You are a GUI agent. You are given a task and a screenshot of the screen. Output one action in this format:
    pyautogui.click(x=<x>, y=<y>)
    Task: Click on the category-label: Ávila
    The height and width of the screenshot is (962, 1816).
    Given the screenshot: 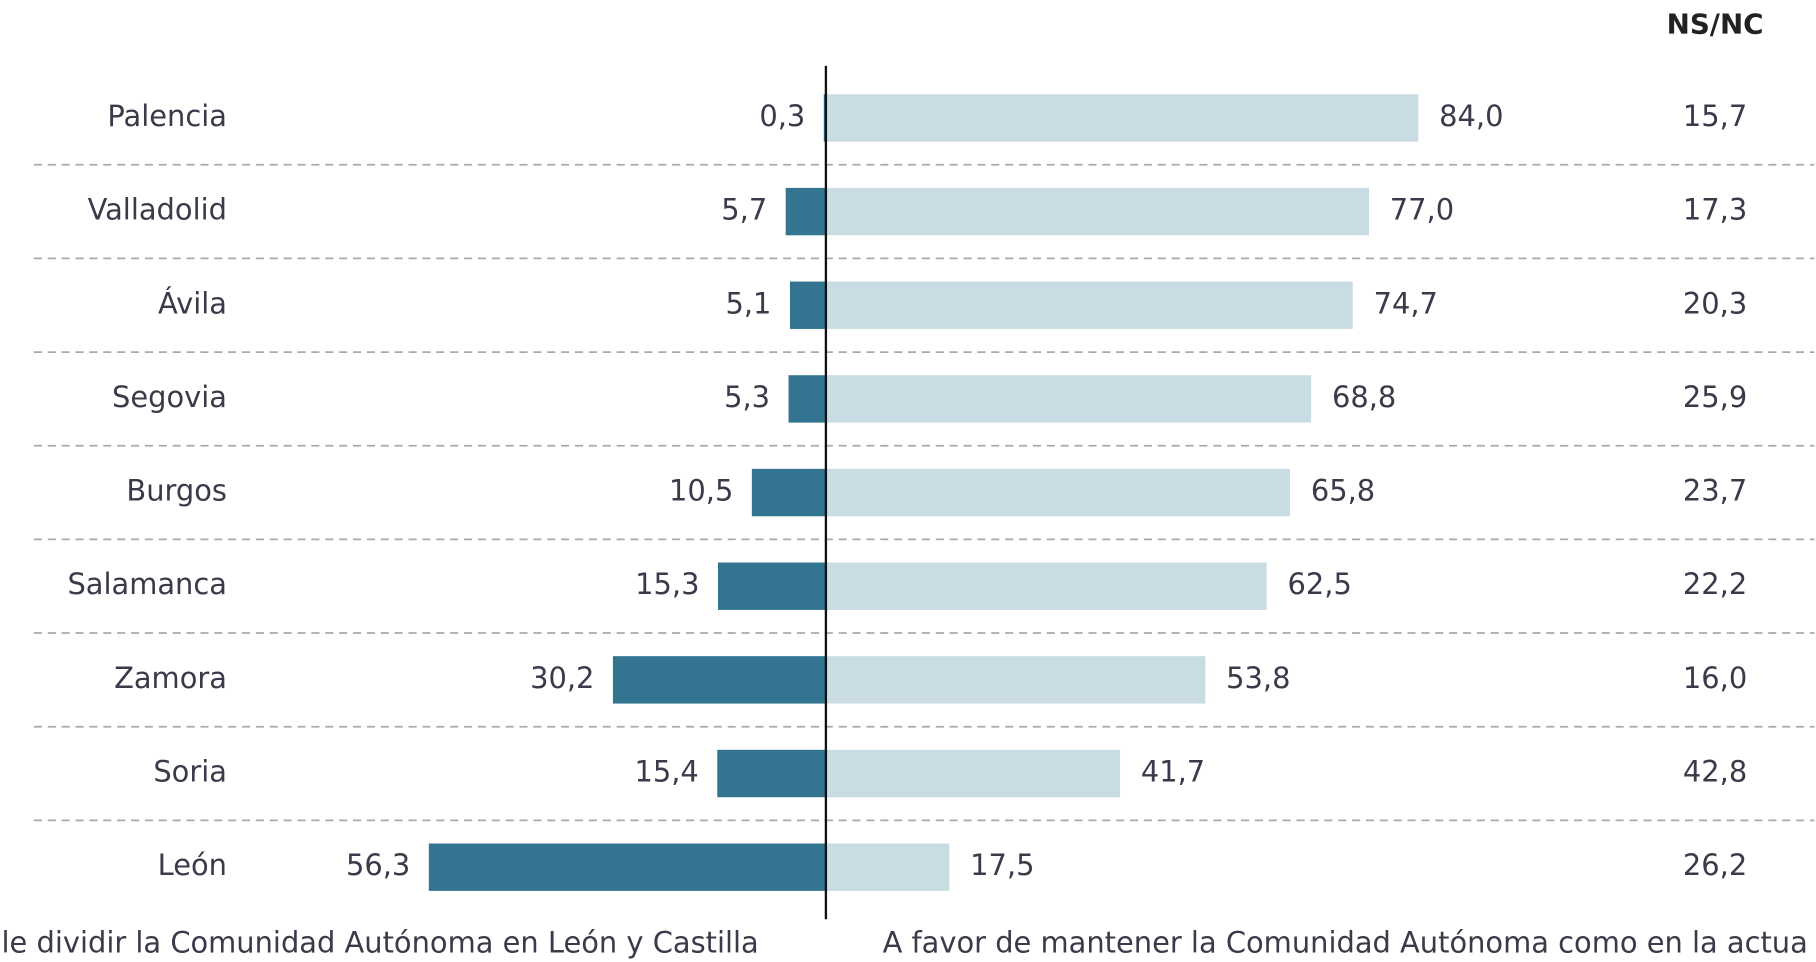 What is the action you would take?
    pyautogui.click(x=192, y=303)
    